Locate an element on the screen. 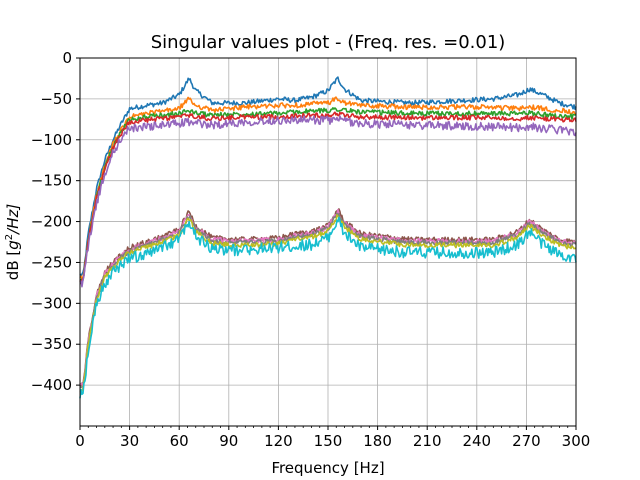 This screenshot has width=640, height=480. y-axis-label: dB [g2/Hz] is located at coordinates (13, 242).